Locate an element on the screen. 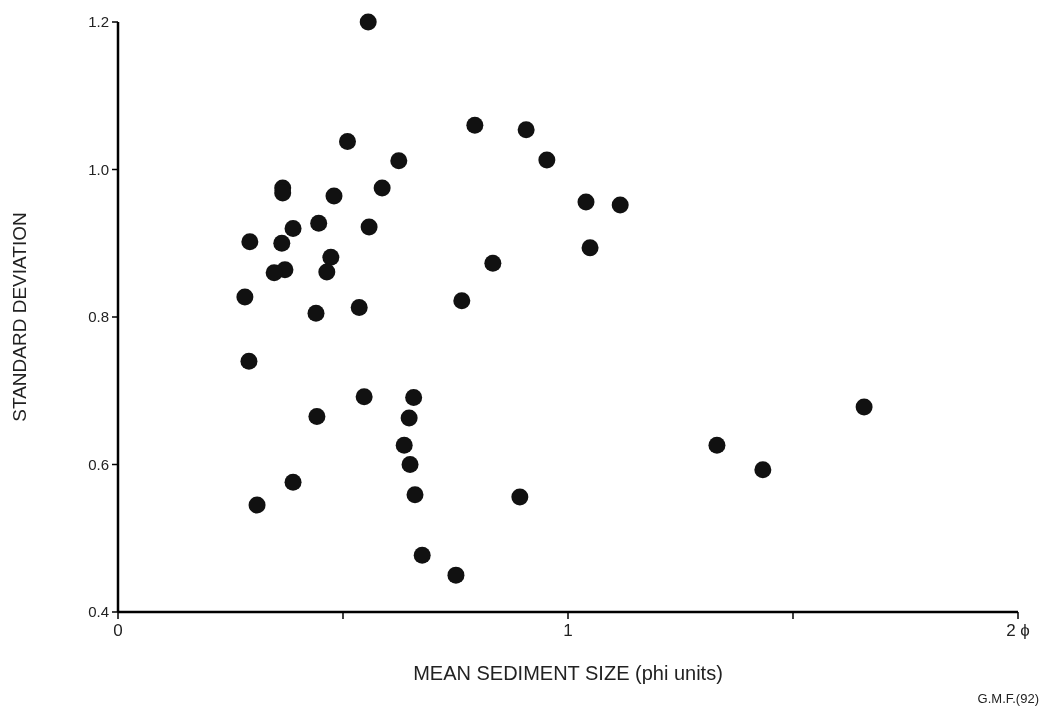 The image size is (1051, 715). y-tick-label: 1.0 is located at coordinates (98, 169).